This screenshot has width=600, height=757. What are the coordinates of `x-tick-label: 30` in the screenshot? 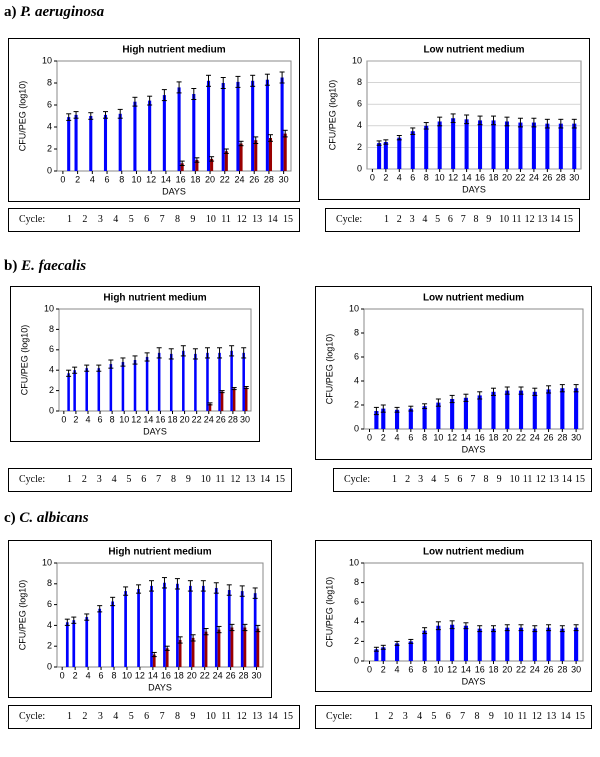 It's located at (576, 669).